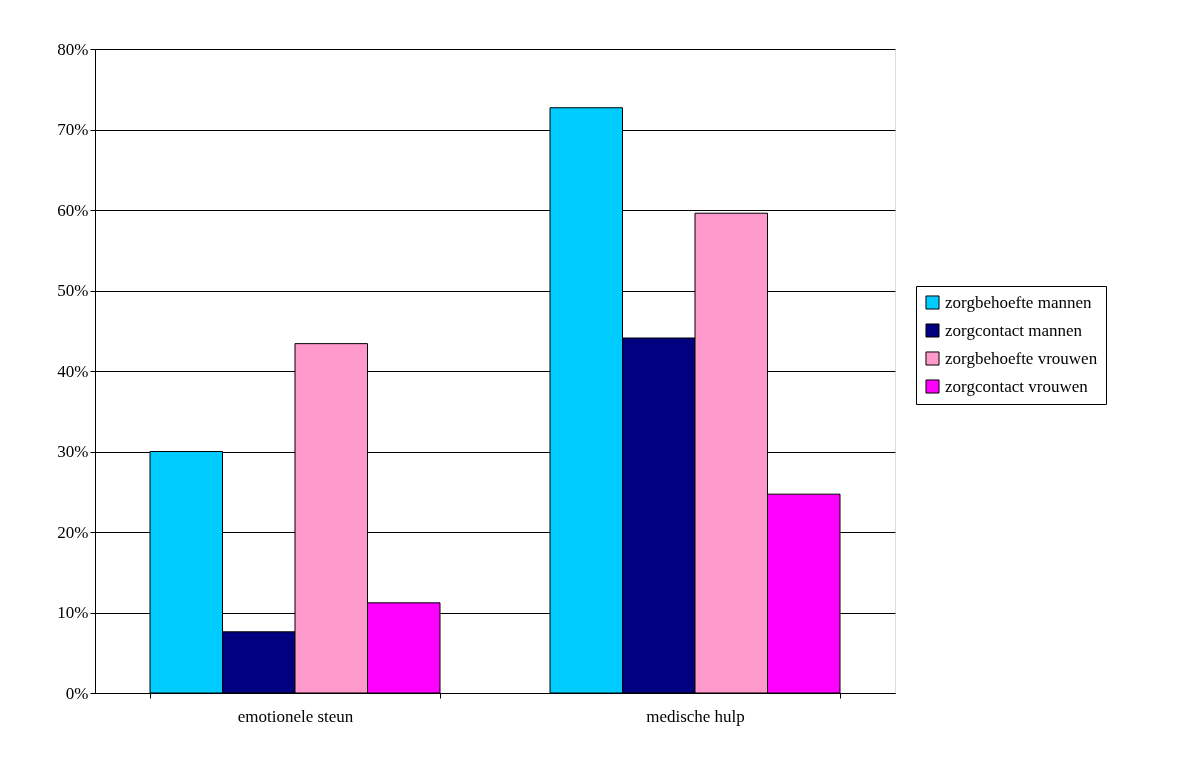 The width and height of the screenshot is (1188, 767). Describe the element at coordinates (73, 612) in the screenshot. I see `y-tick-label: 10%` at that location.